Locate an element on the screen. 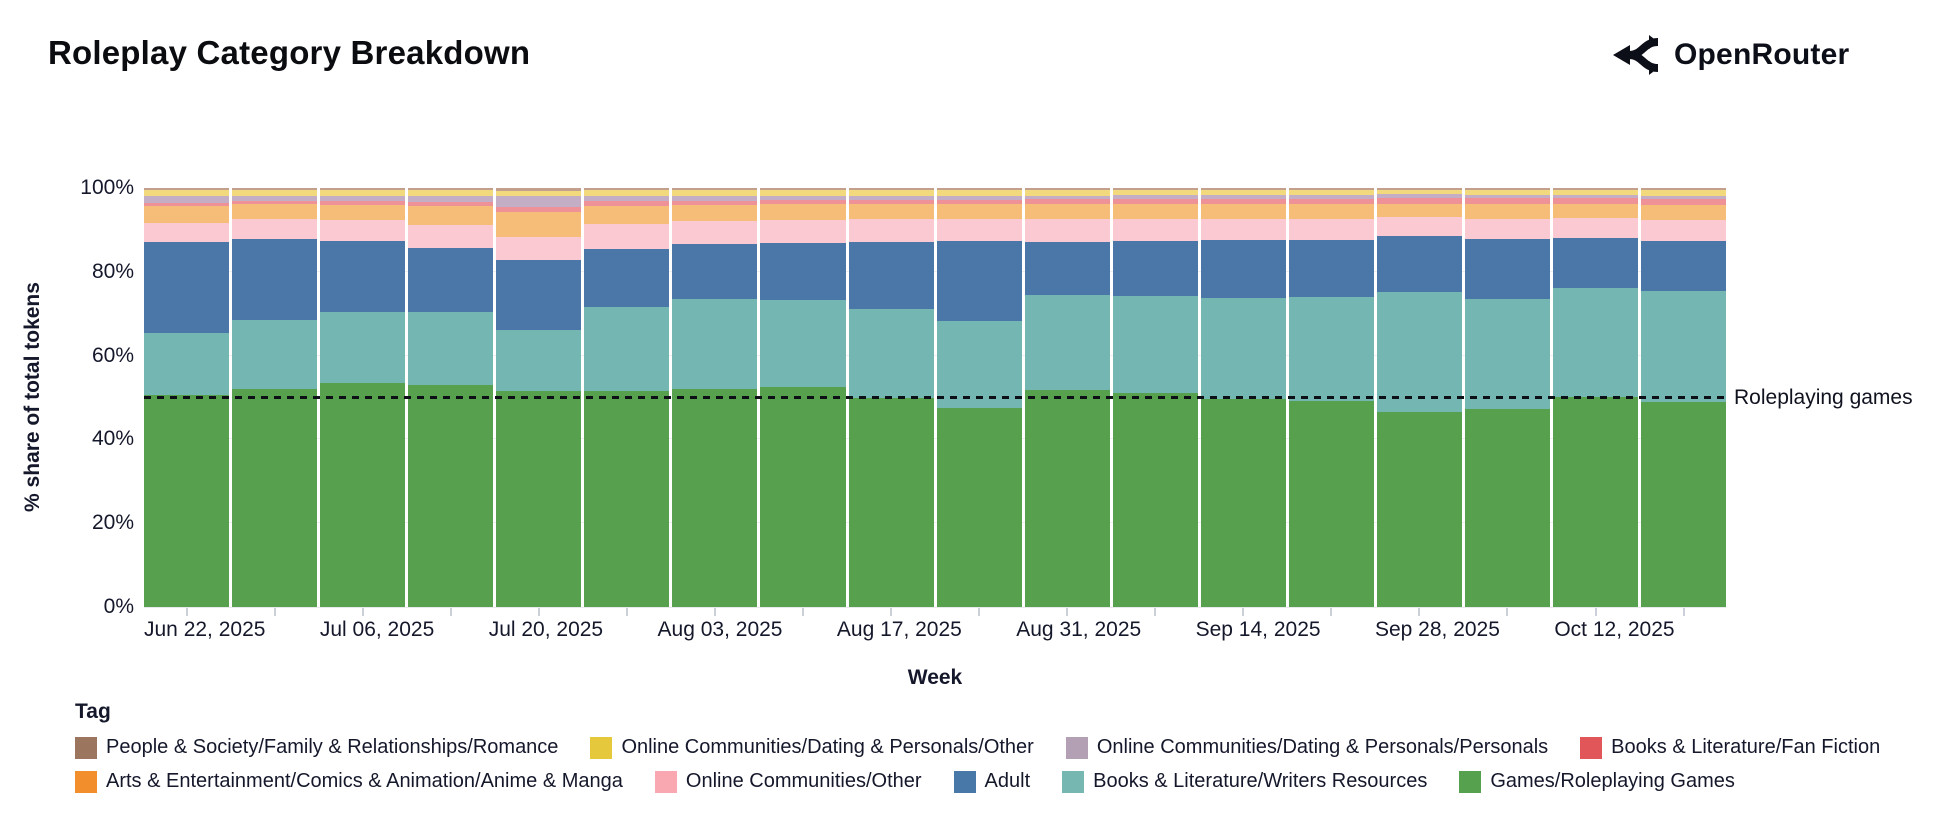 Image resolution: width=1940 pixels, height=822 pixels. bar-oct-12-2025 is located at coordinates (1596, 397).